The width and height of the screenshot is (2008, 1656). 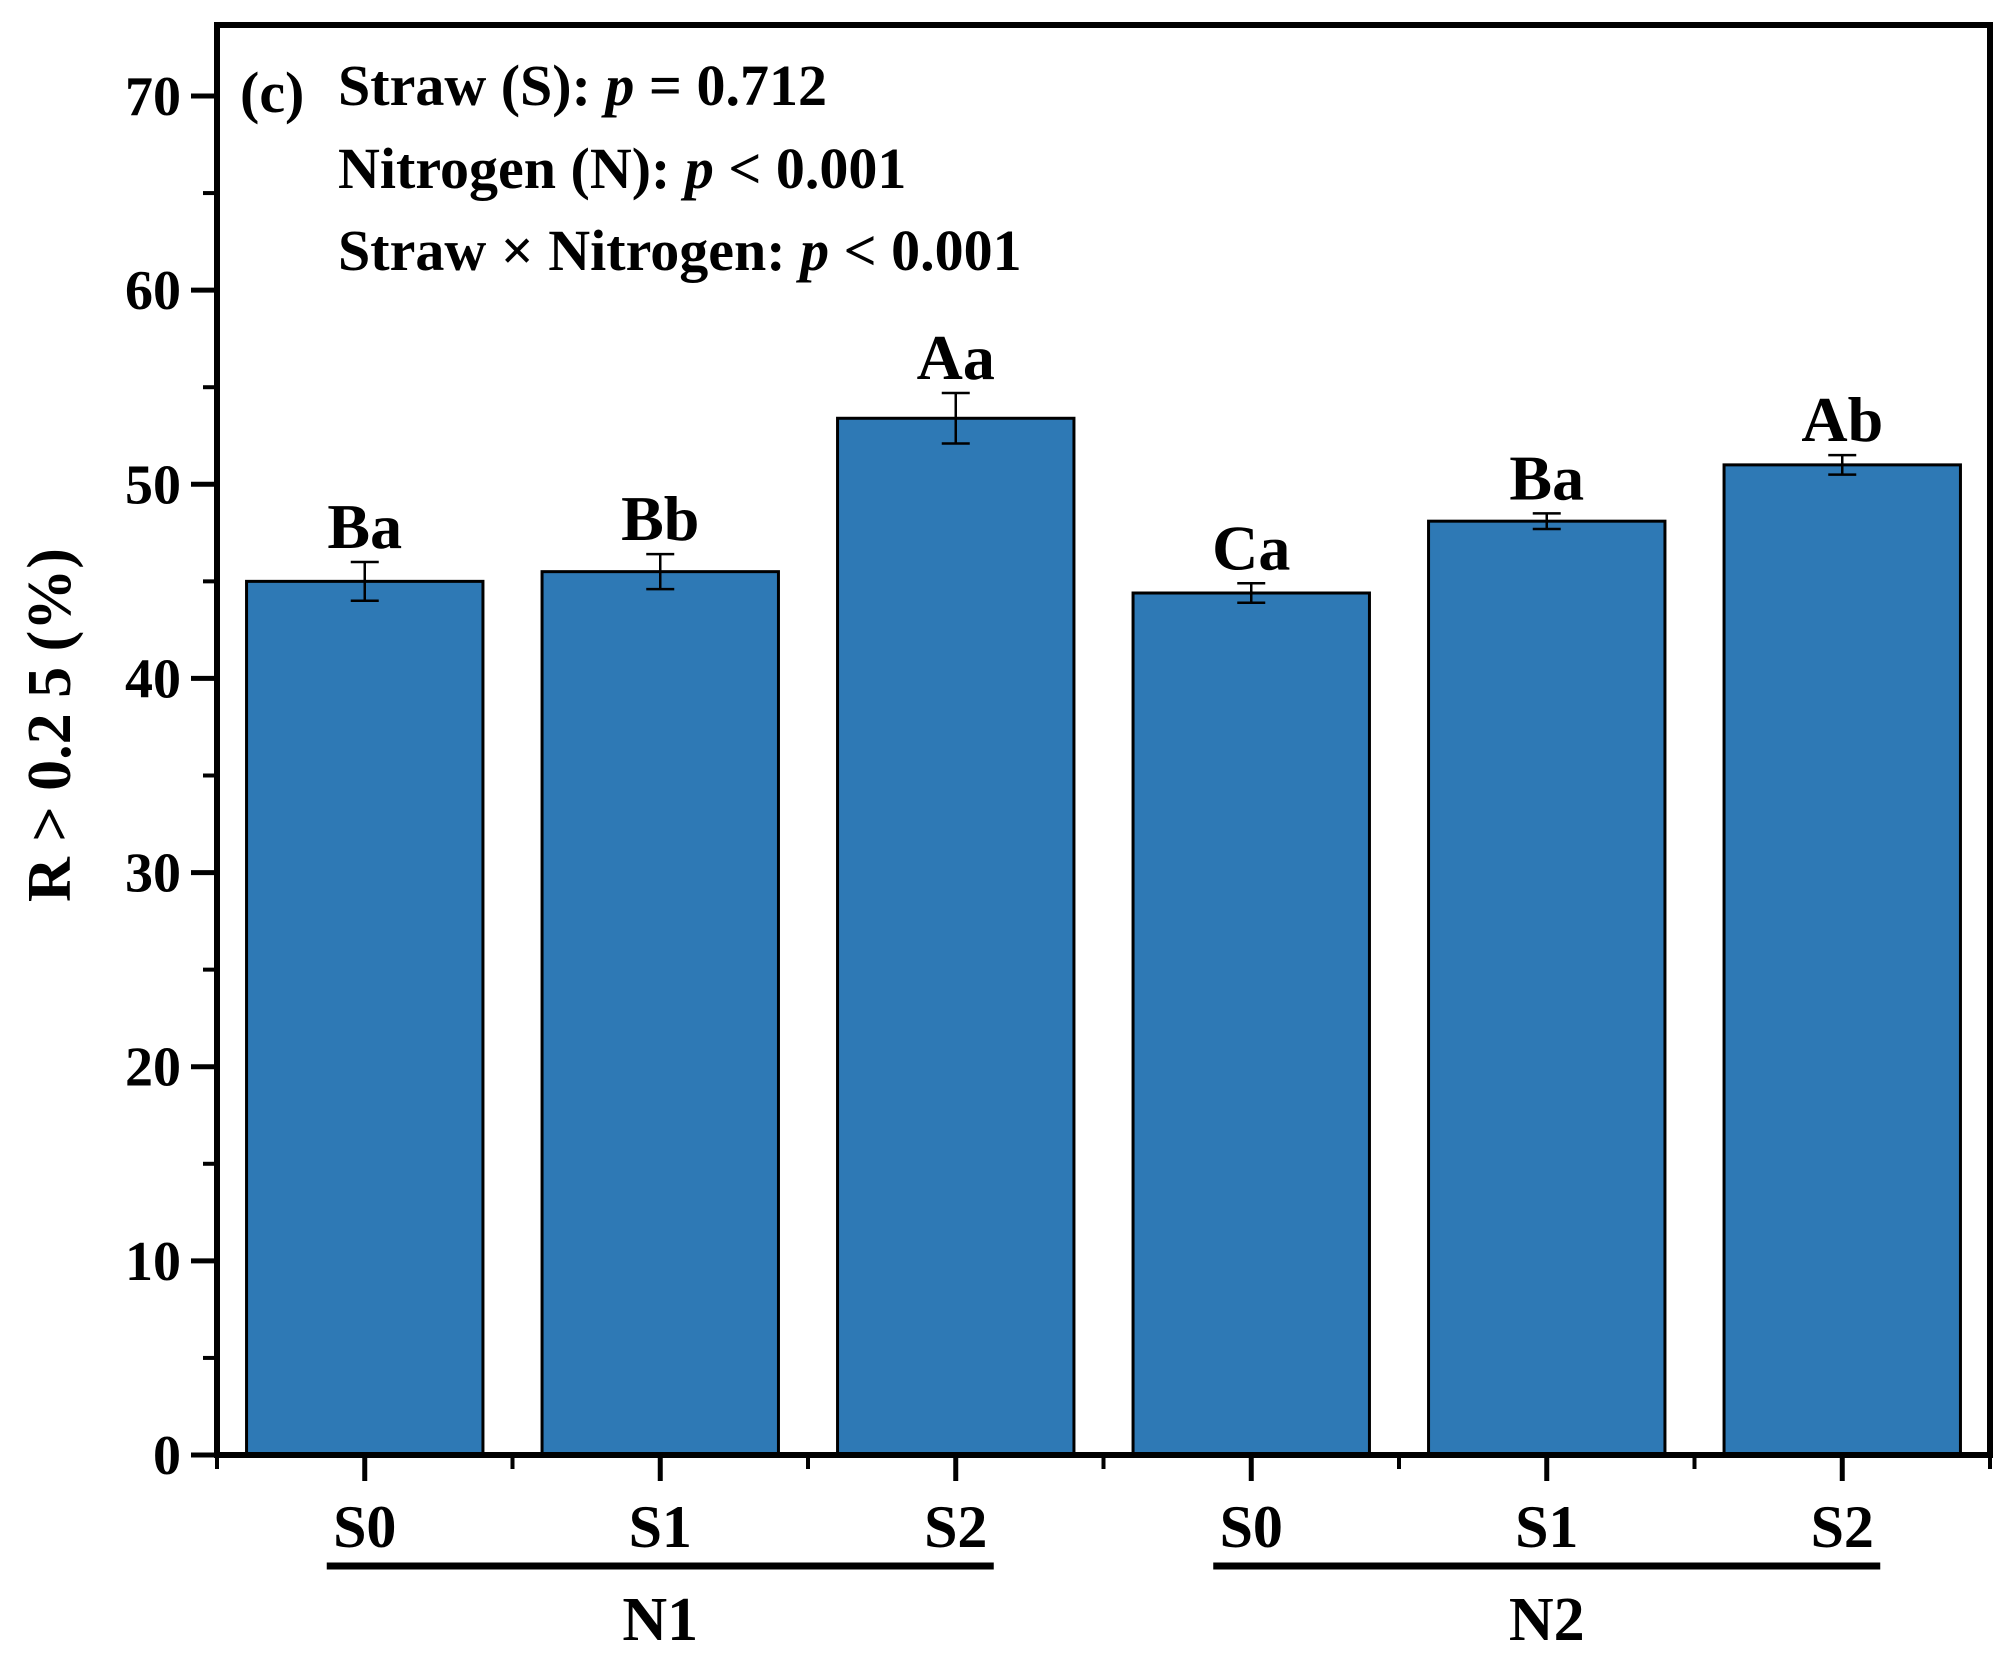 What do you see at coordinates (167, 1456) in the screenshot?
I see `y-tick-label: 0` at bounding box center [167, 1456].